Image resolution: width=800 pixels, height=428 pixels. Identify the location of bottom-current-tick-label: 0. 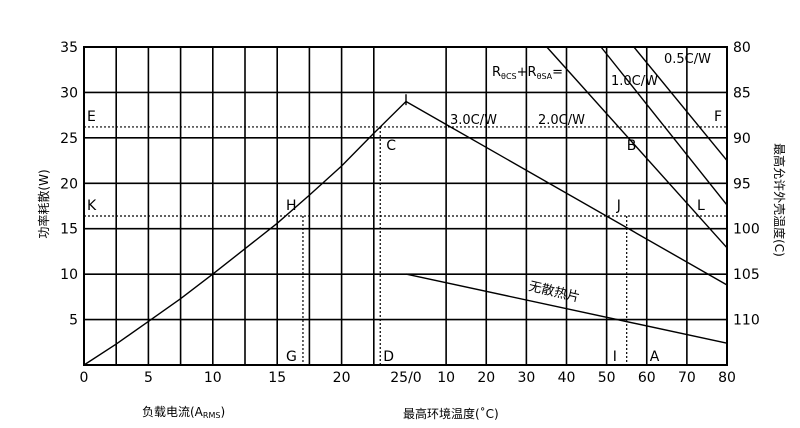
(84, 378).